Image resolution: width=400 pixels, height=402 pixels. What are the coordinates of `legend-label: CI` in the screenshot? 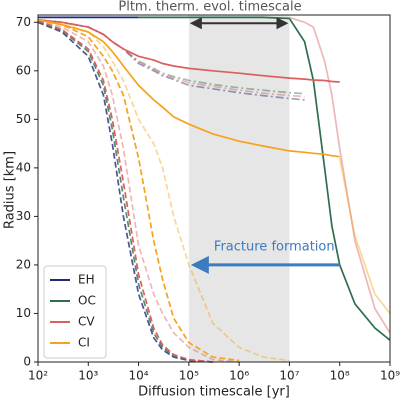 It's located at (84, 343).